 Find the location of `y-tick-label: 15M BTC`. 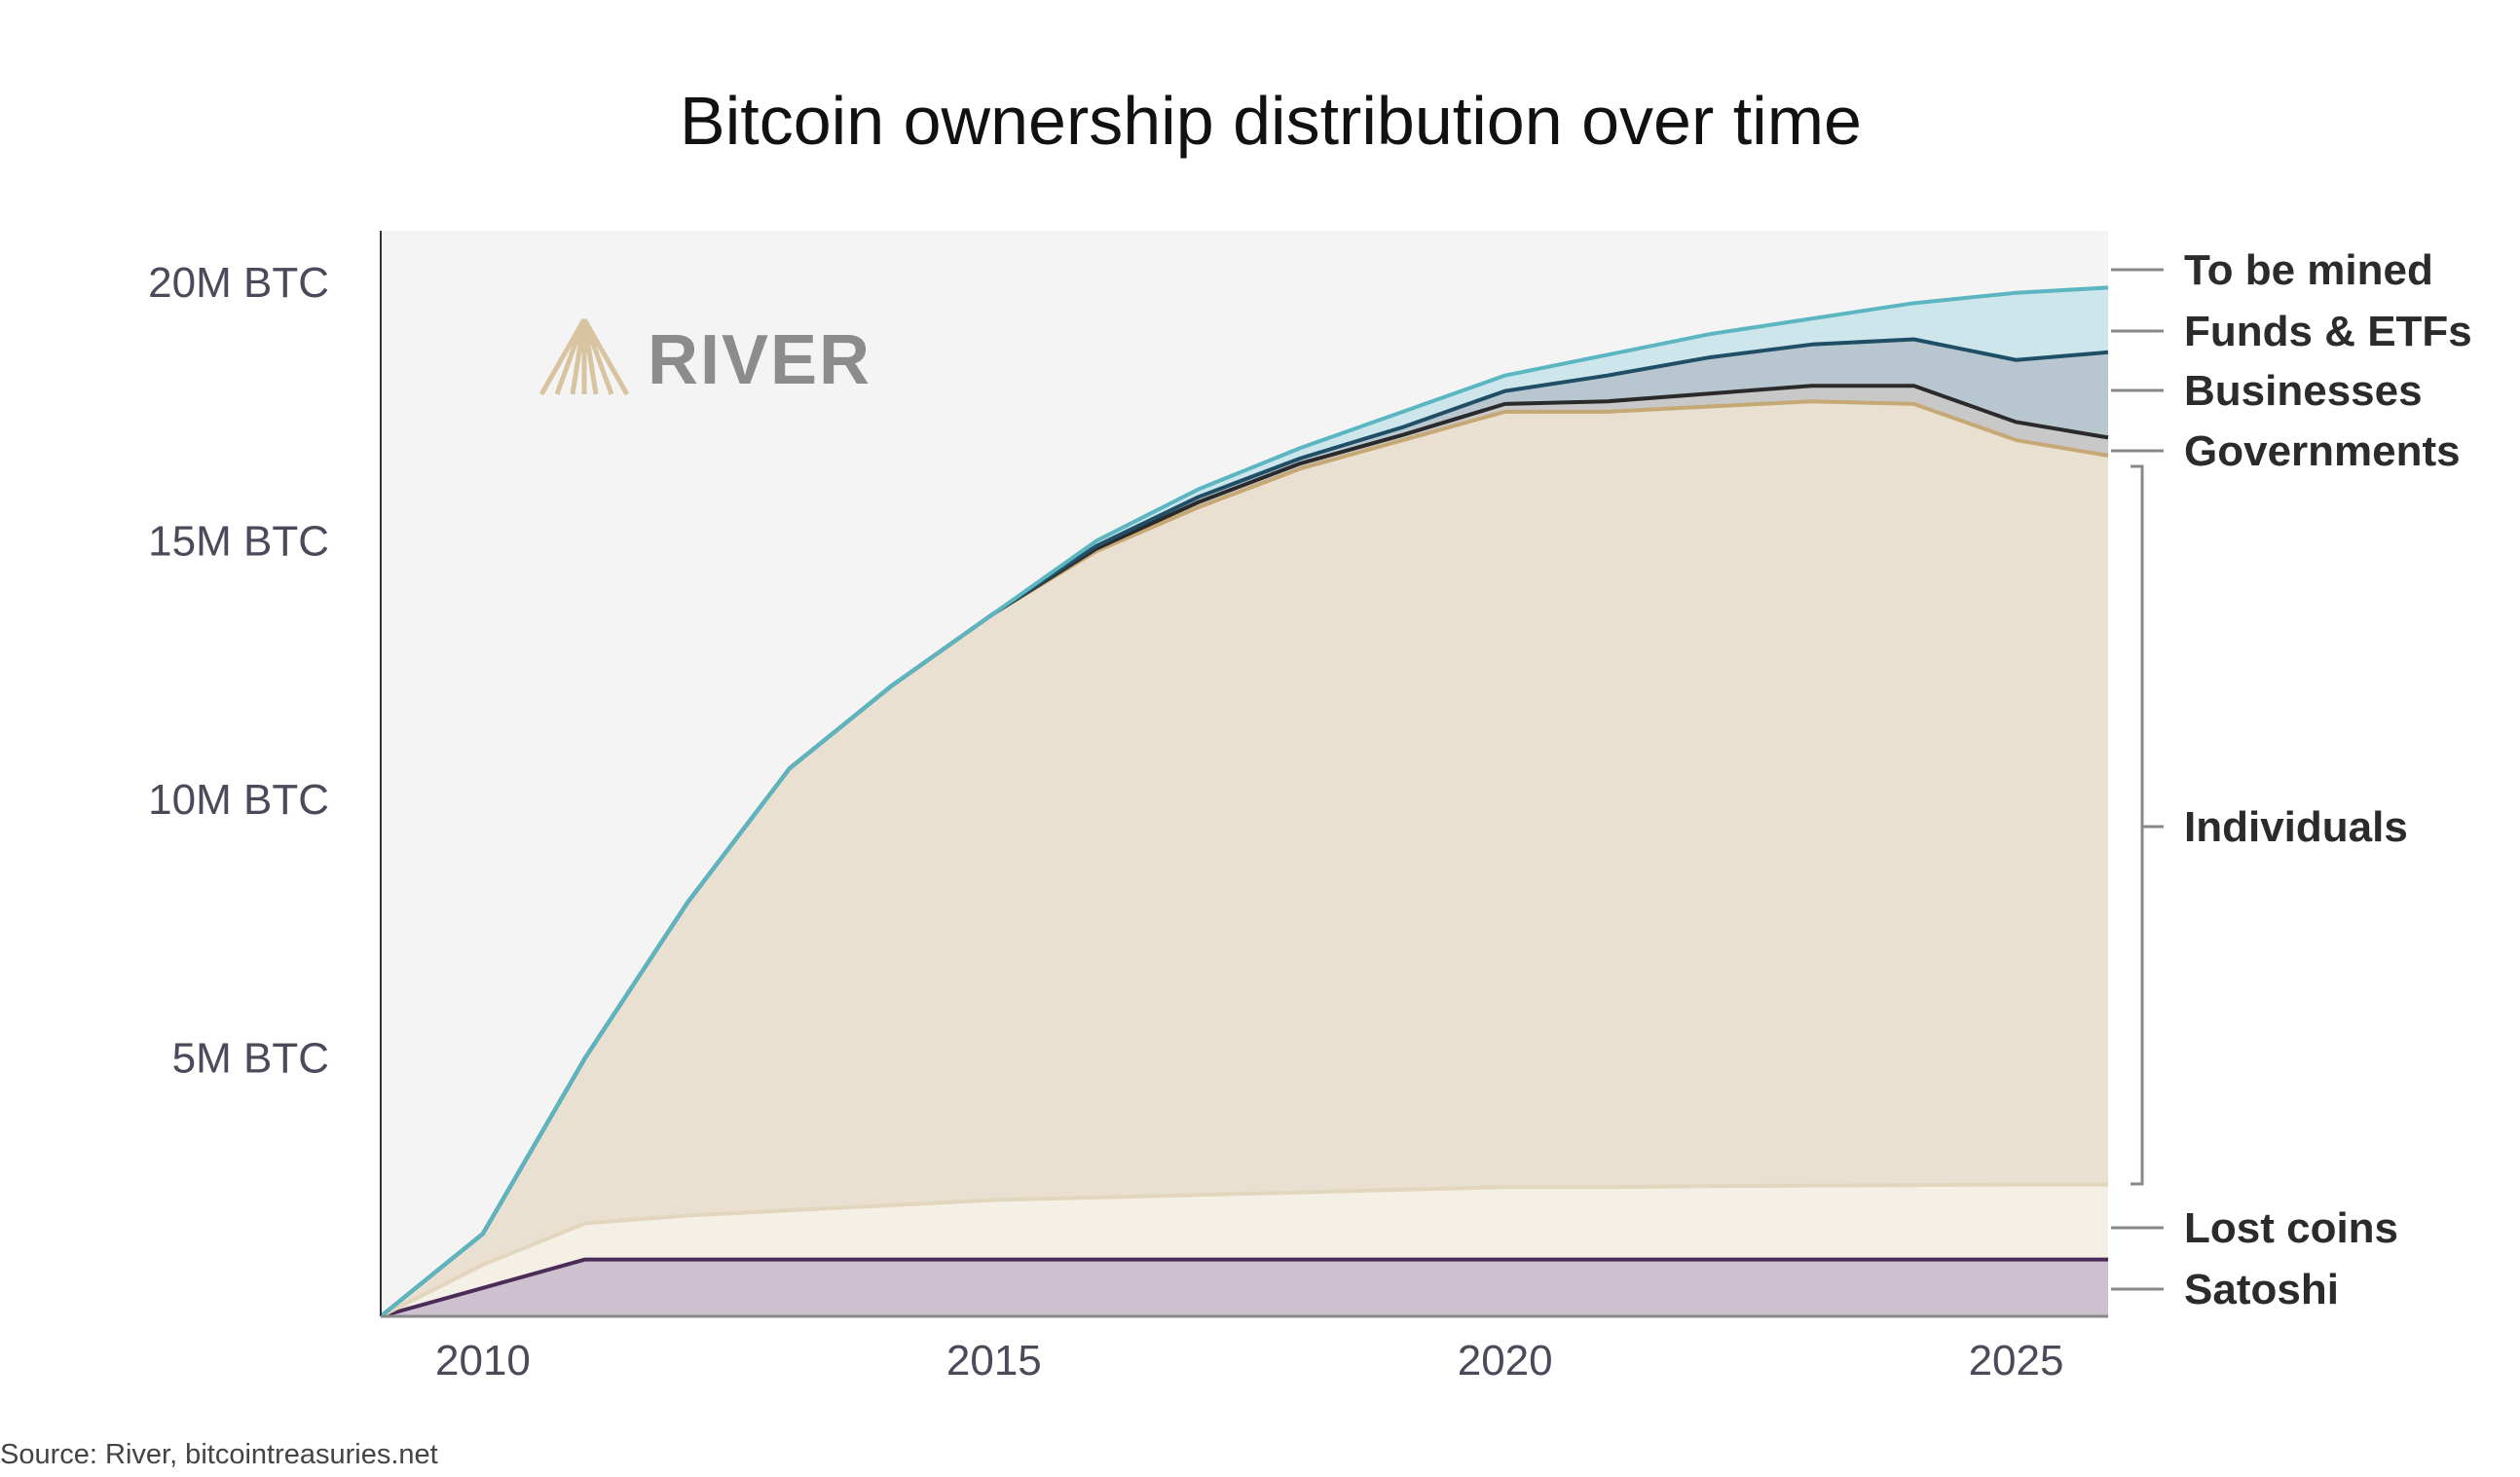

y-tick-label: 15M BTC is located at coordinates (238, 542).